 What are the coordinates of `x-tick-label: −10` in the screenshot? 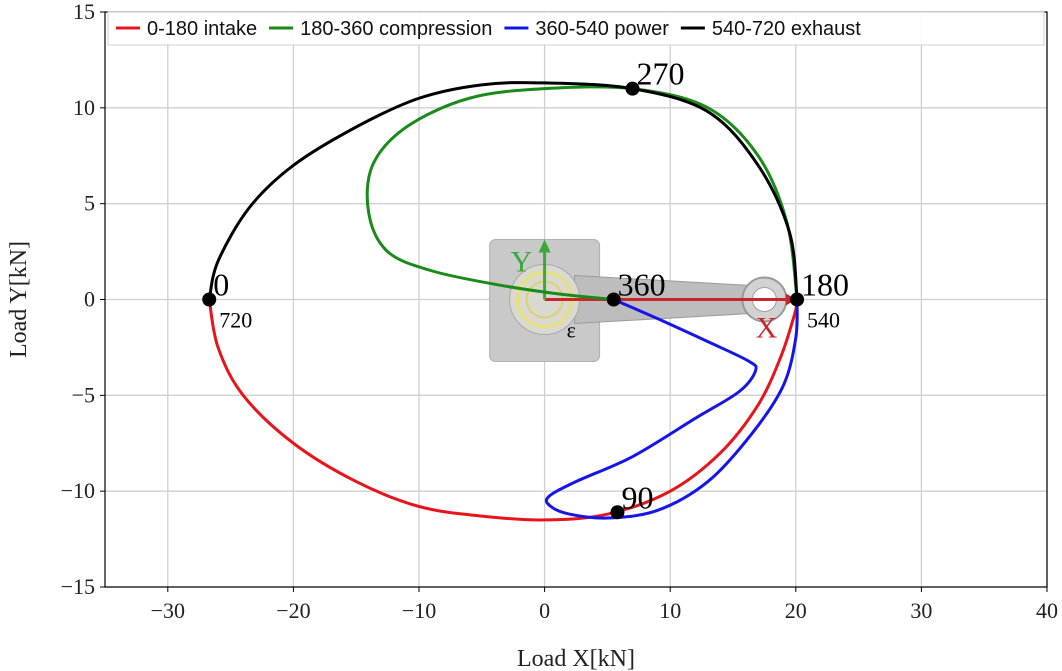 It's located at (419, 610).